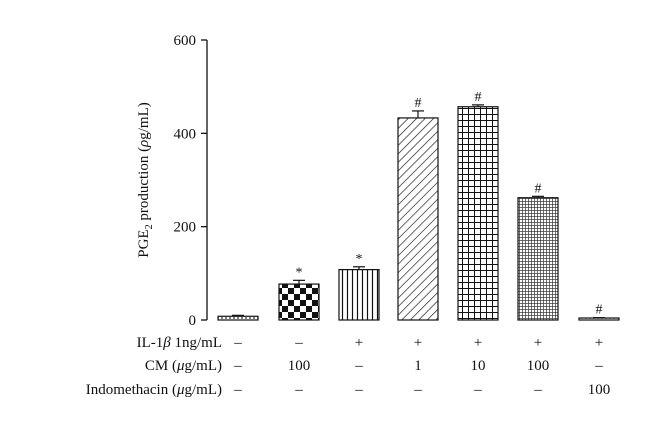 This screenshot has width=660, height=433. What do you see at coordinates (144, 243) in the screenshot?
I see `y-axis-label-part: PGE` at bounding box center [144, 243].